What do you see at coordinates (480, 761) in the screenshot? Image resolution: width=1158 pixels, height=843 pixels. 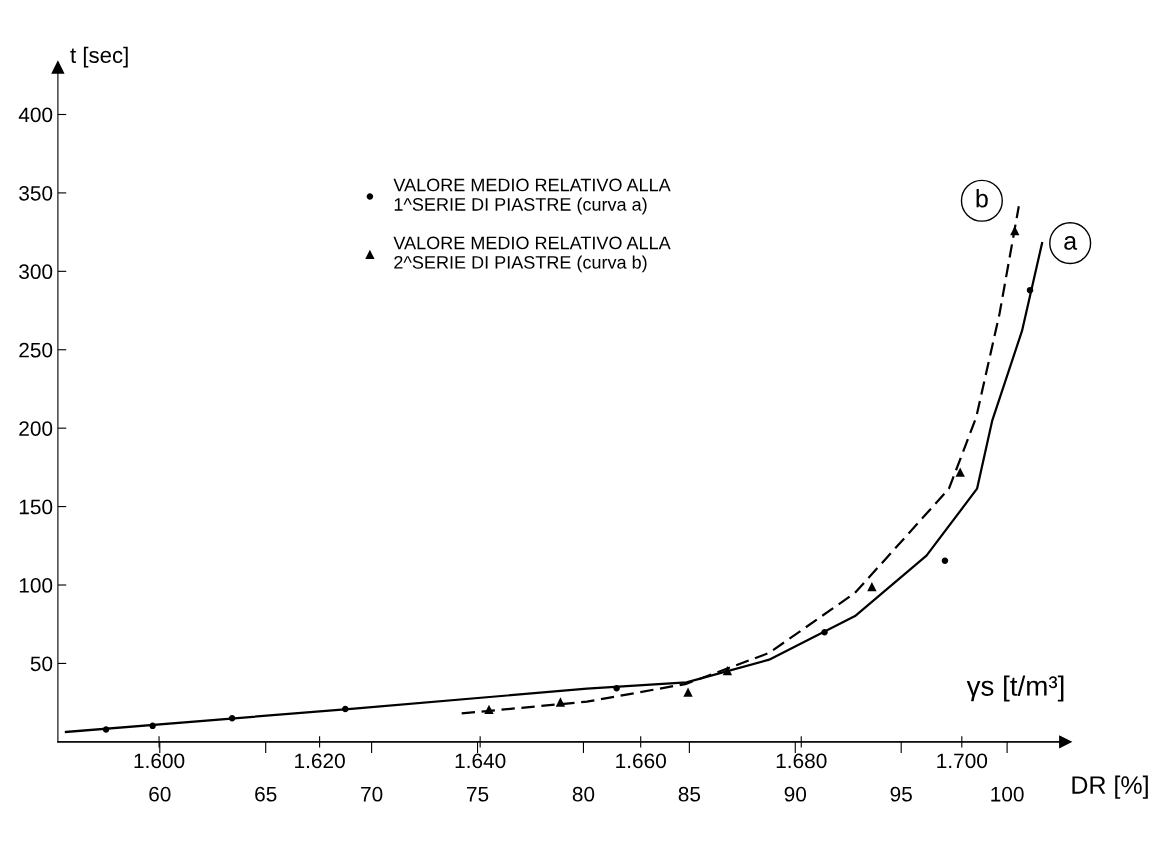 I see `x-tick-label: 1.640` at bounding box center [480, 761].